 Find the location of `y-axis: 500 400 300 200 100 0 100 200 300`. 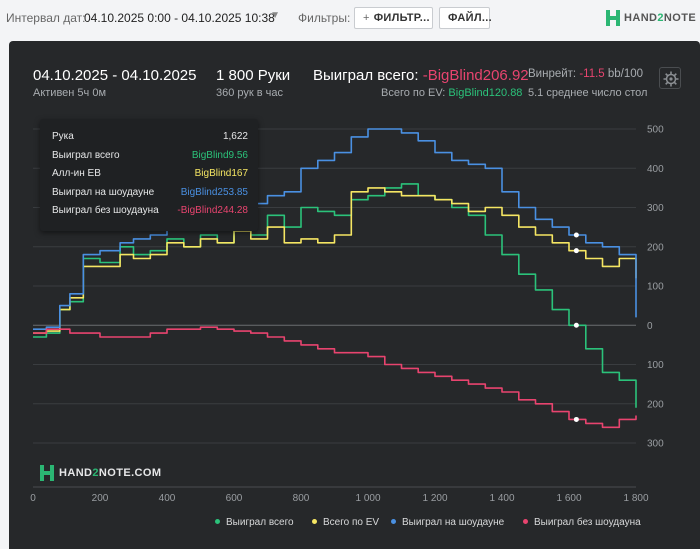

y-axis: 500 400 300 200 100 0 100 200 300 is located at coordinates (655, 287).